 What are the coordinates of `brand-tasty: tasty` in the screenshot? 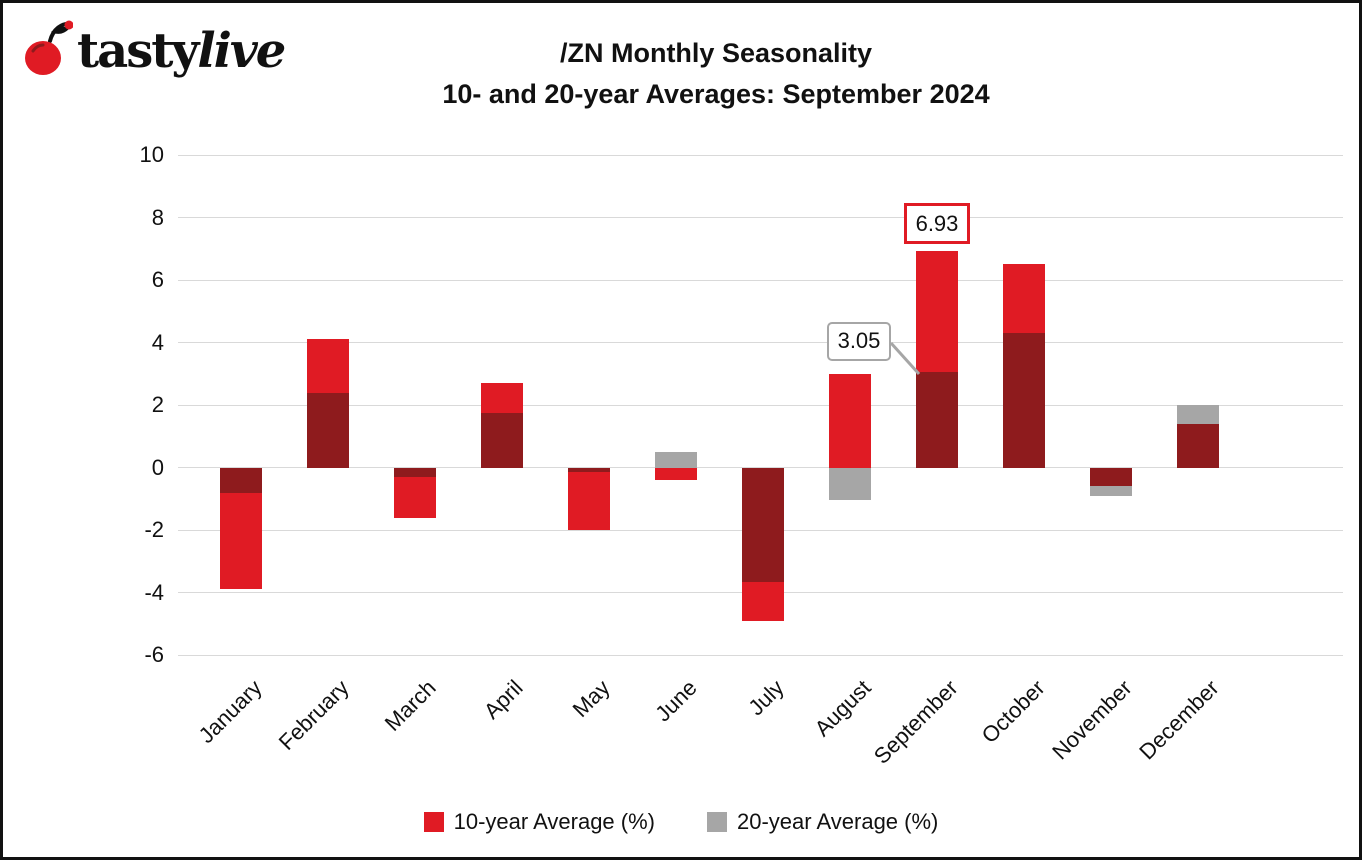 It's located at (138, 50).